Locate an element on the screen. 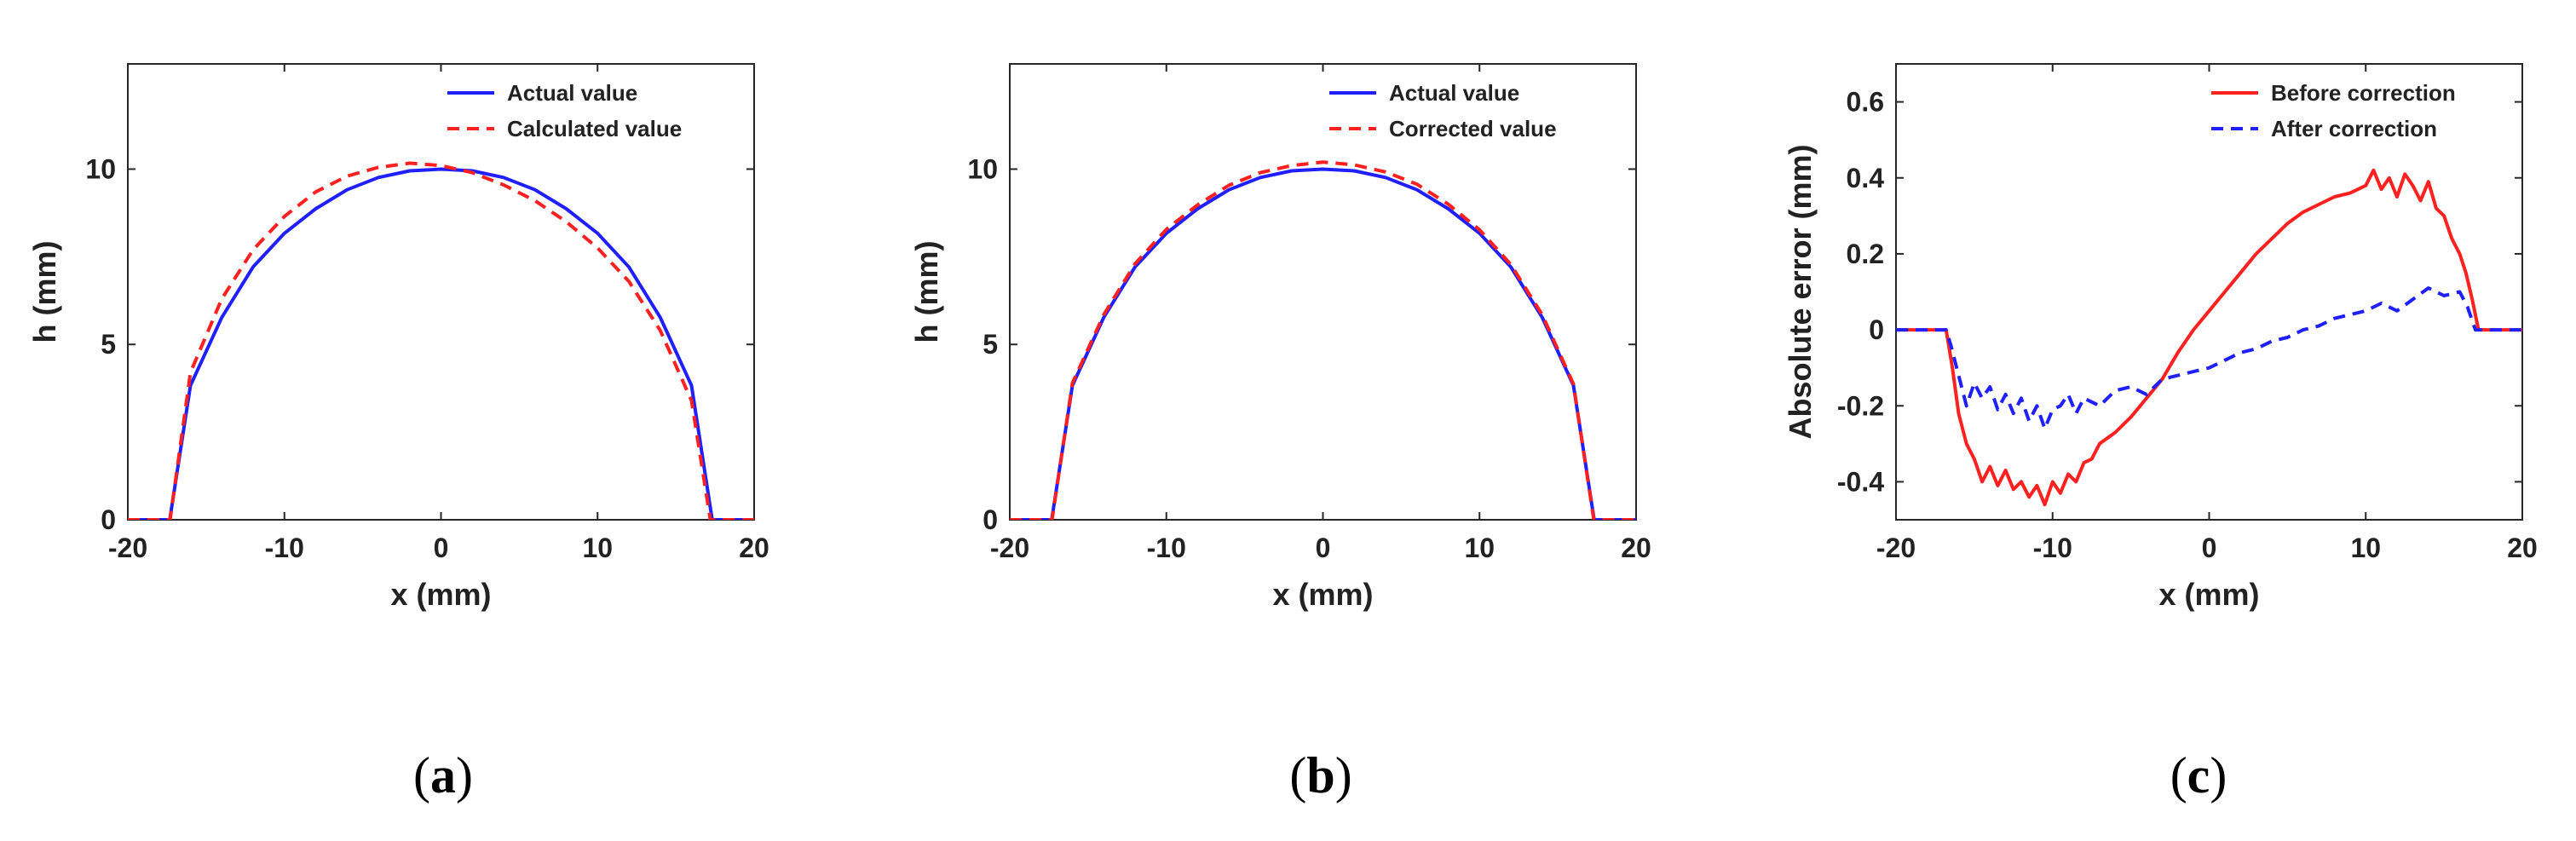 This screenshot has width=2576, height=841. caption-letter: a is located at coordinates (443, 775).